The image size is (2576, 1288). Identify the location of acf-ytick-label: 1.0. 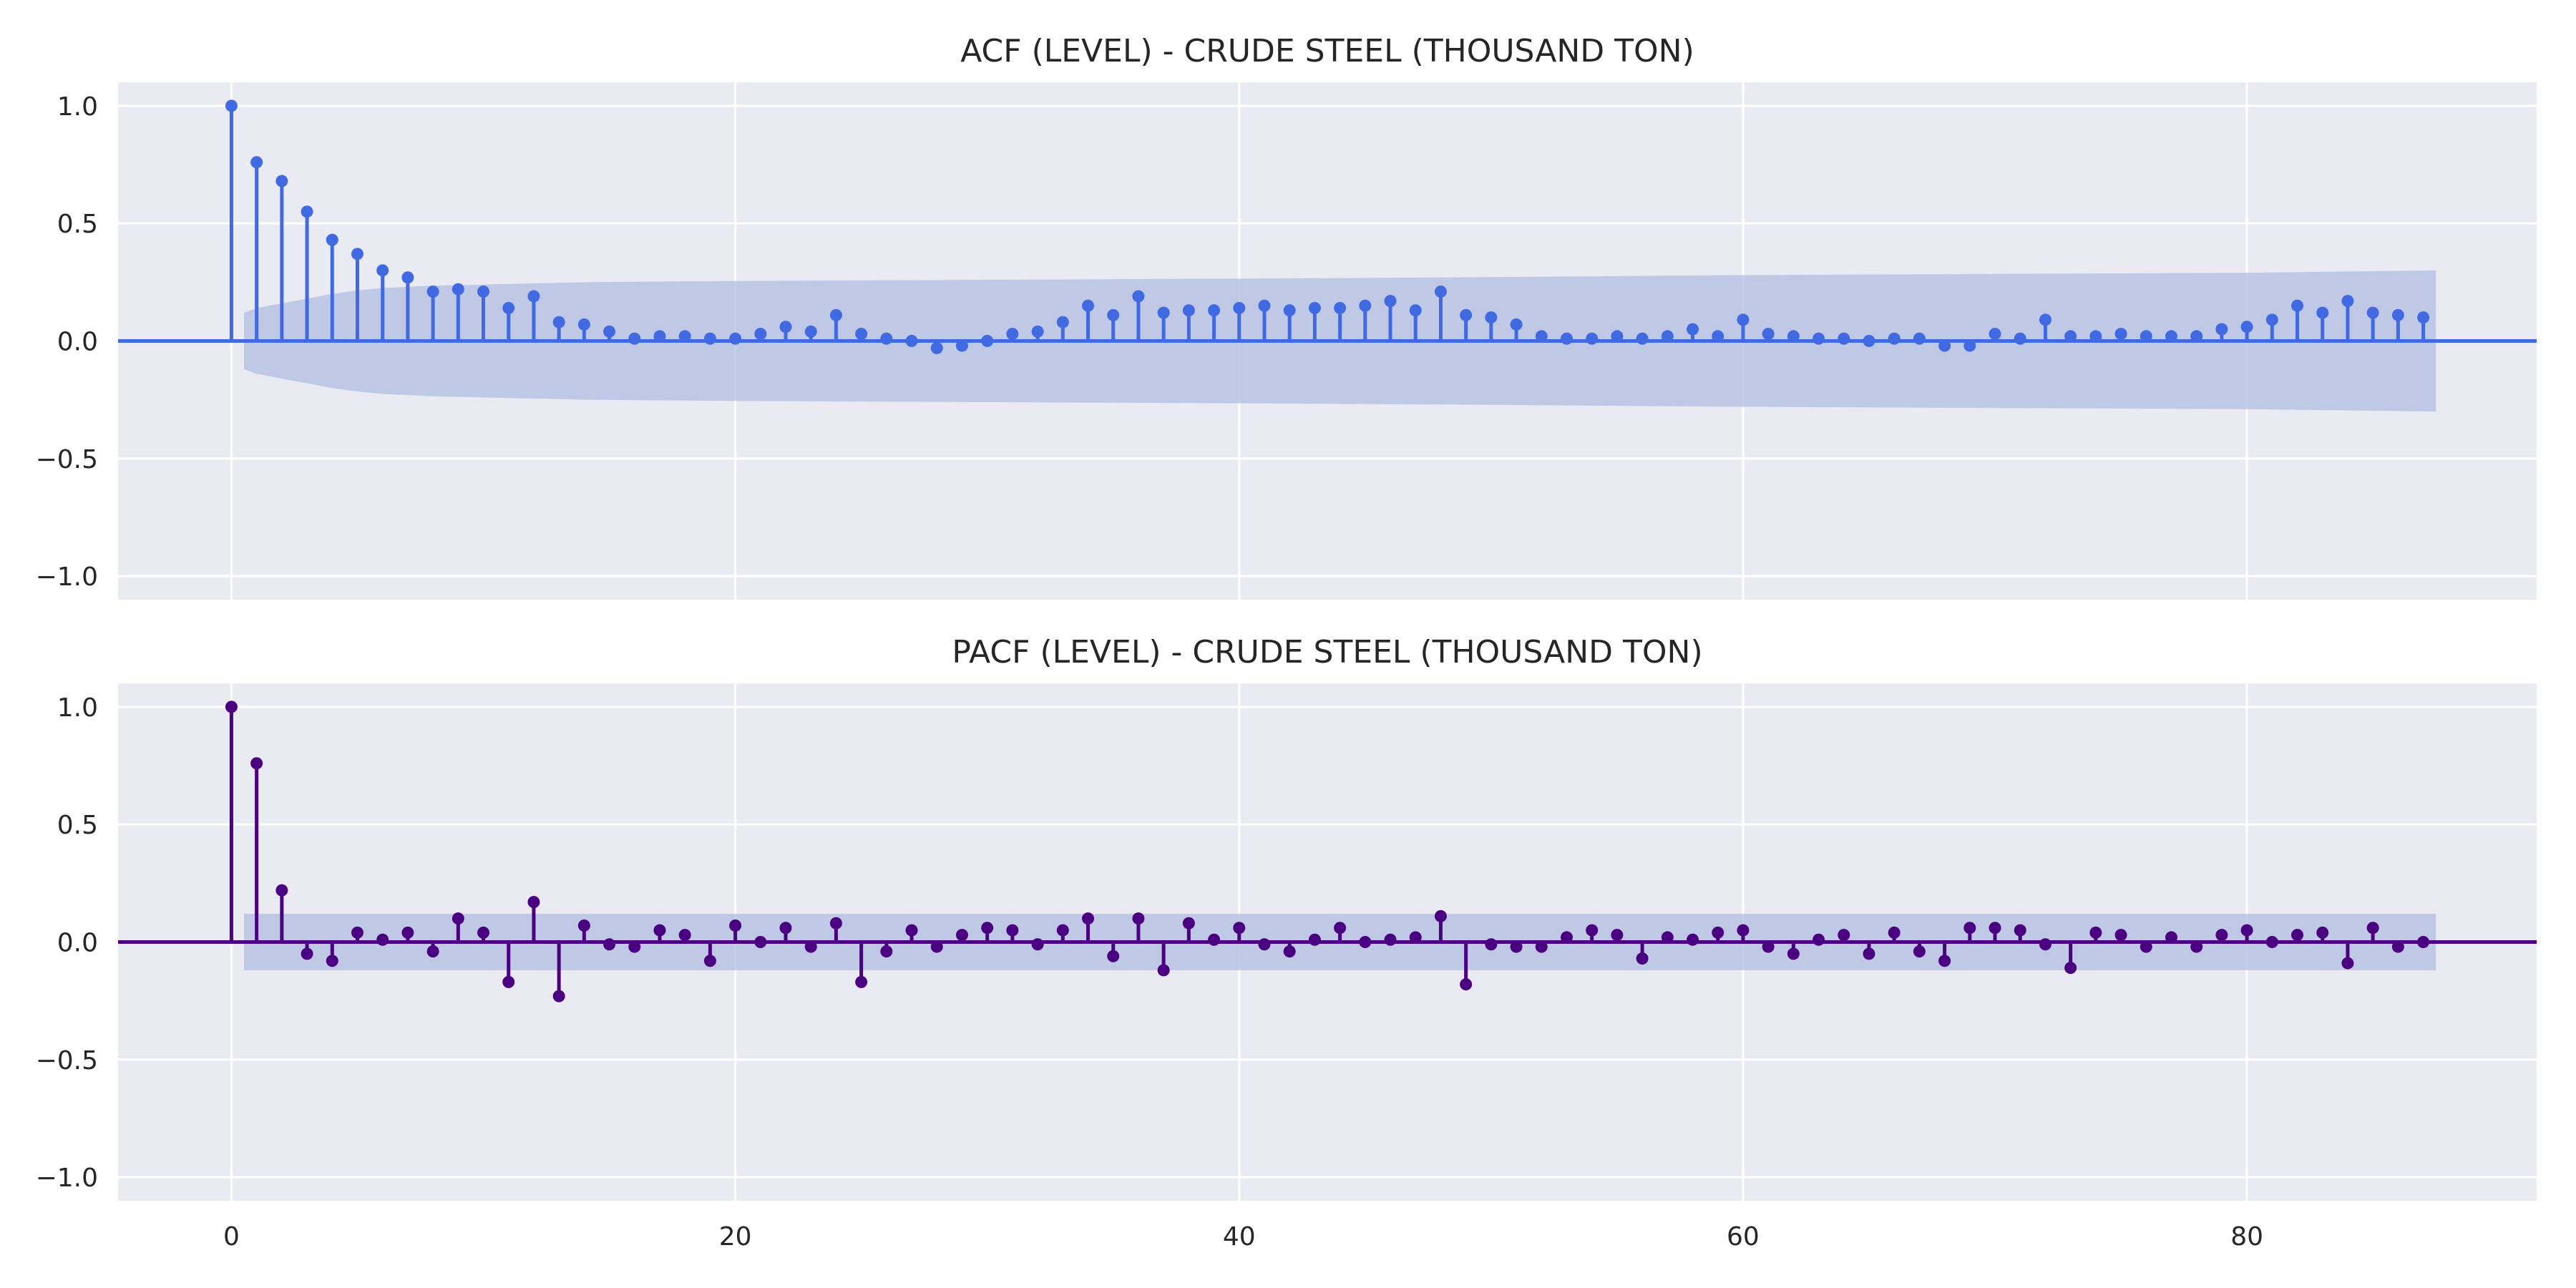
(77, 107).